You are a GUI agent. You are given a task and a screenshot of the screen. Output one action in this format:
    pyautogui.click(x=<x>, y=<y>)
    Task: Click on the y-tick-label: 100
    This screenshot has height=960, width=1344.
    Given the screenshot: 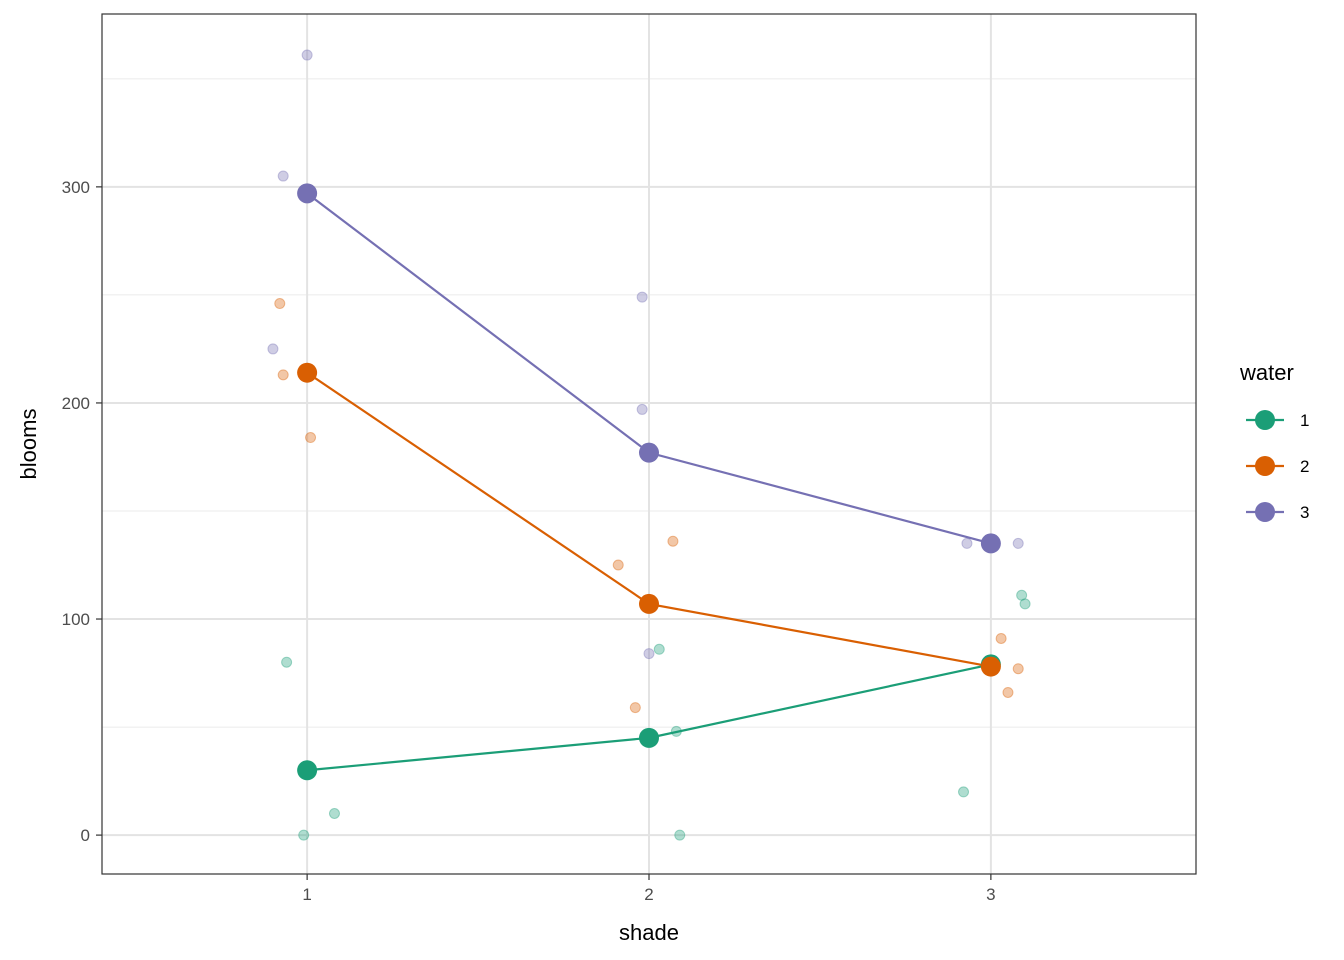 What is the action you would take?
    pyautogui.click(x=76, y=619)
    